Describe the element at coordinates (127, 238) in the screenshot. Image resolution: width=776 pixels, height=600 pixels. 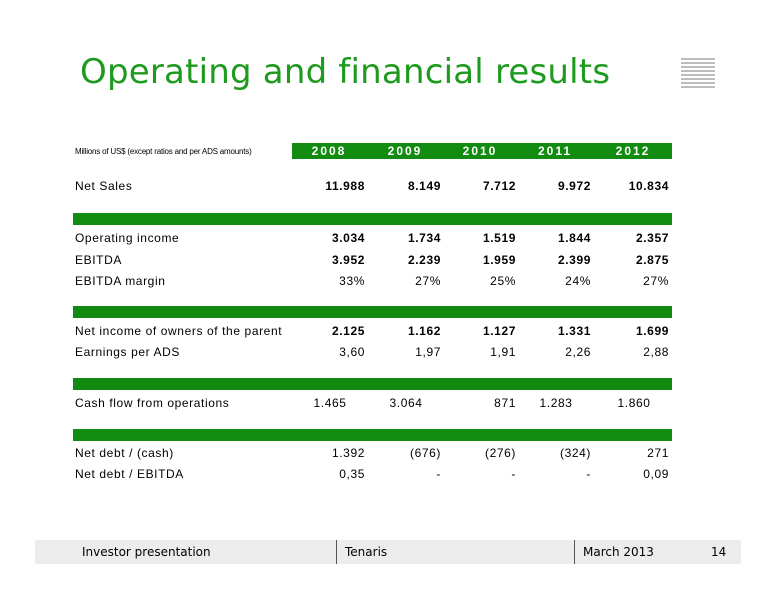
I see `row-label: Operating income` at that location.